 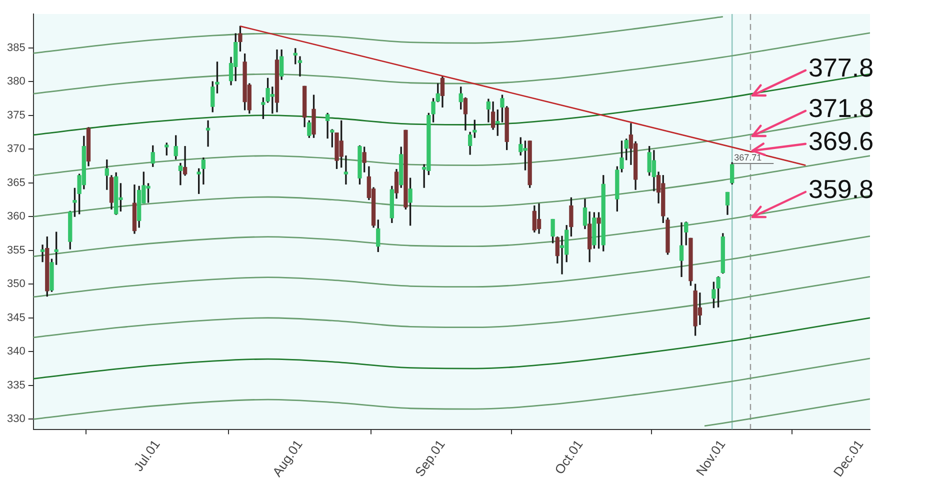 I want to click on annotation: 359.8, so click(x=841, y=189).